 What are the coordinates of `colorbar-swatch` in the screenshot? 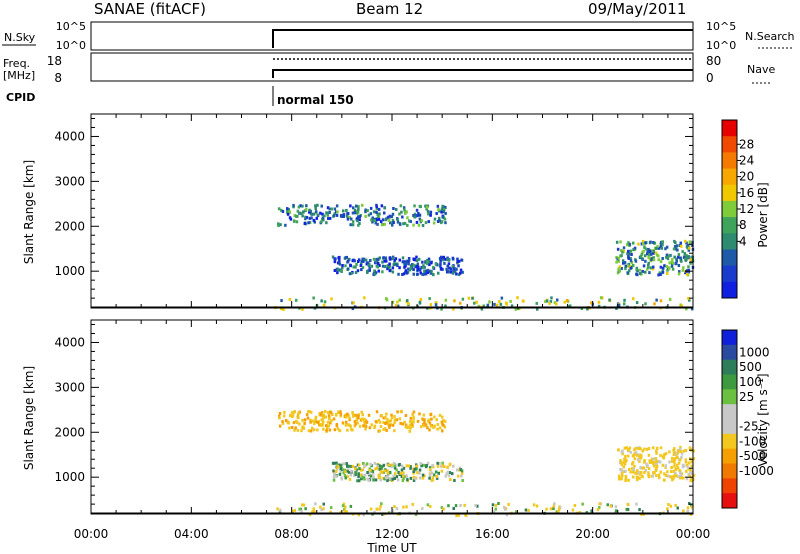 It's located at (729, 501).